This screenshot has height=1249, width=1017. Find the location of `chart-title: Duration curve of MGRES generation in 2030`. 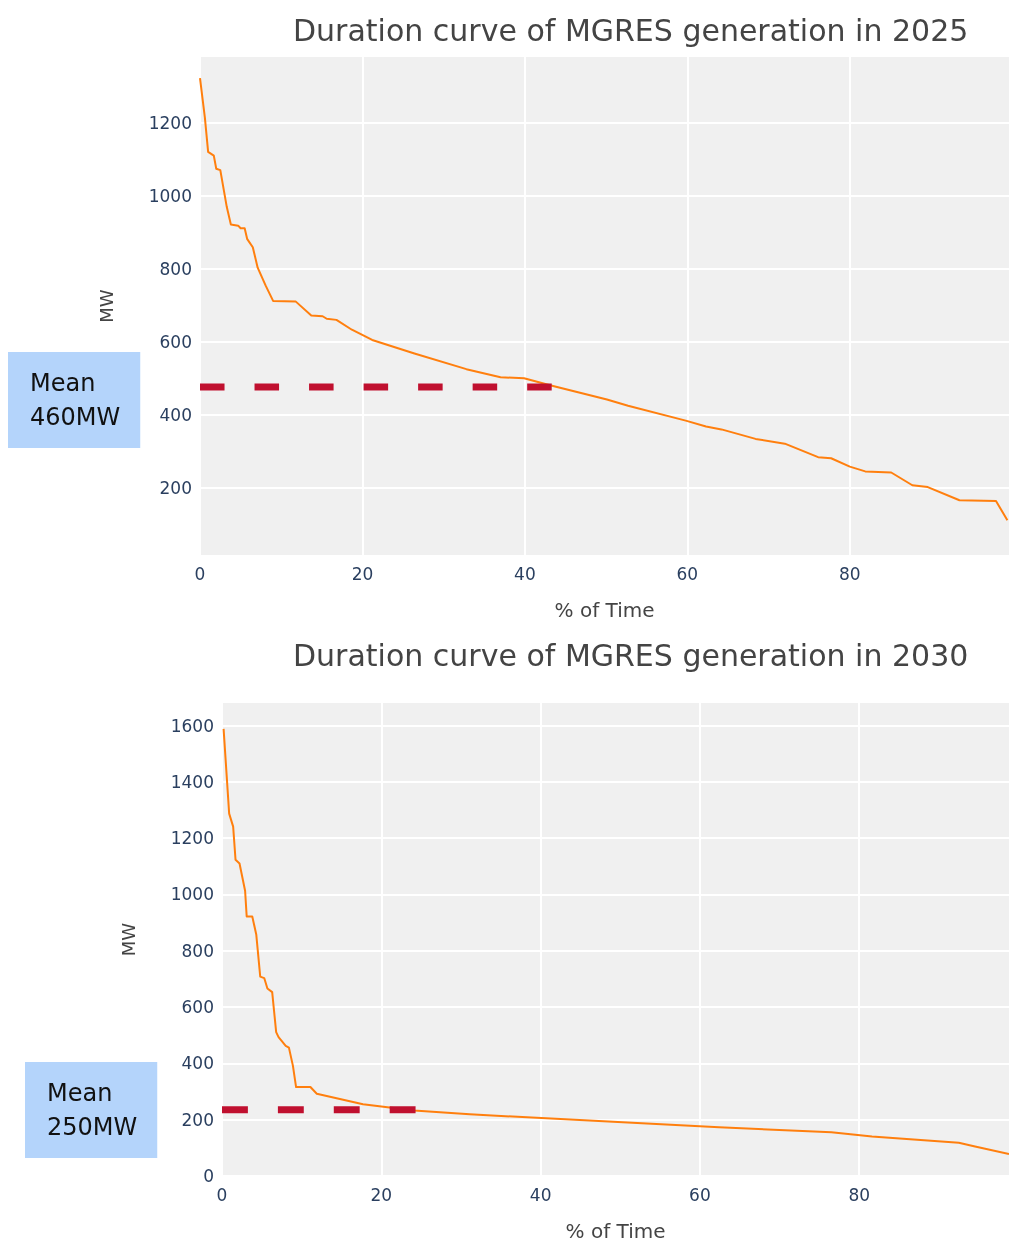

chart-title: Duration curve of MGRES generation in 2030 is located at coordinates (631, 655).